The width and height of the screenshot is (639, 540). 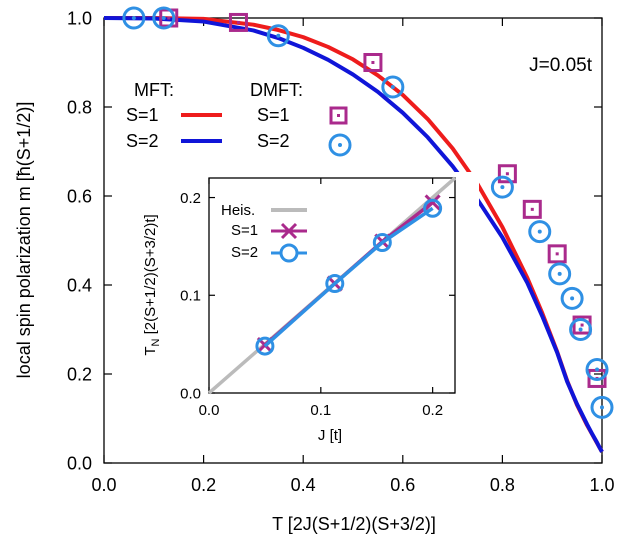 I want to click on main-x-axis-label: T [2J(S+1/2)(S+3/2)], so click(x=354, y=524).